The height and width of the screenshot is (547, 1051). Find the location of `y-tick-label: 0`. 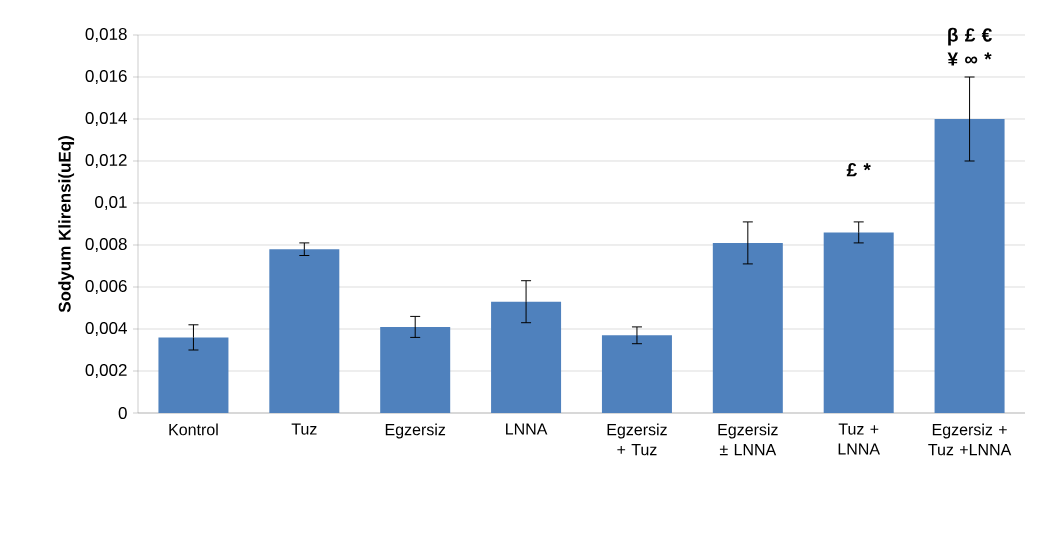

y-tick-label: 0 is located at coordinates (122, 413).